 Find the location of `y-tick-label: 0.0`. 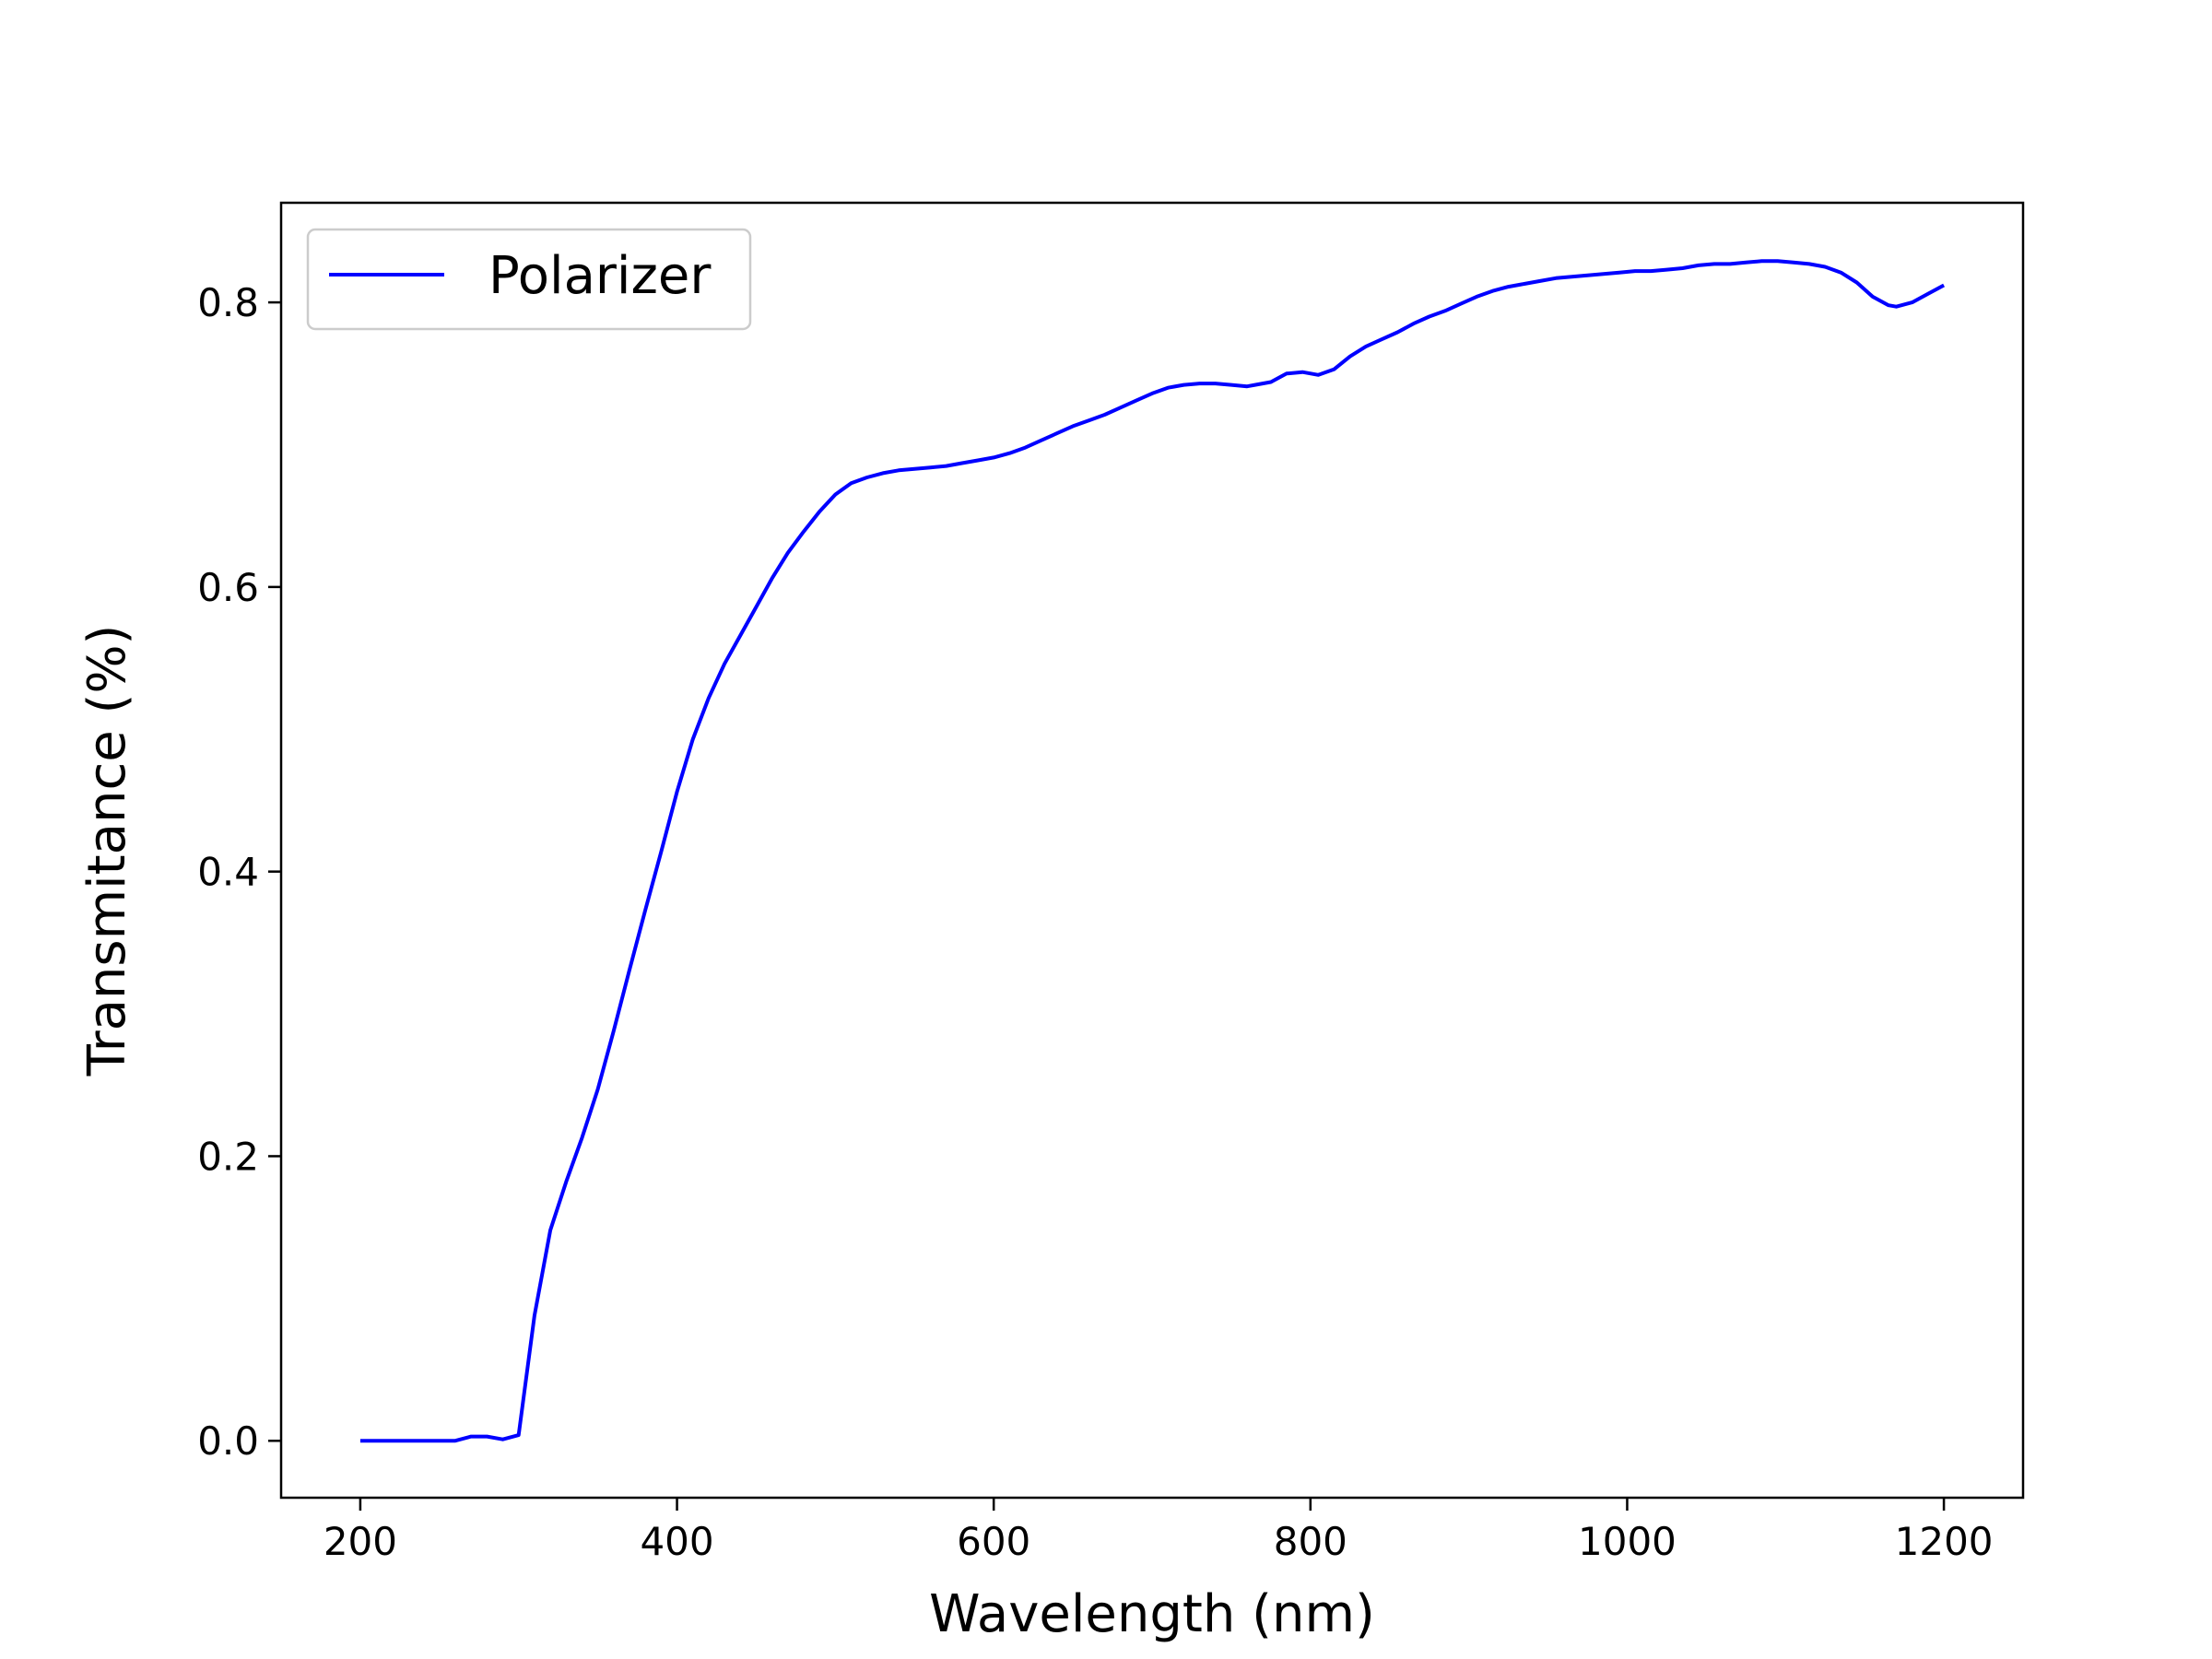

y-tick-label: 0.0 is located at coordinates (228, 1441).